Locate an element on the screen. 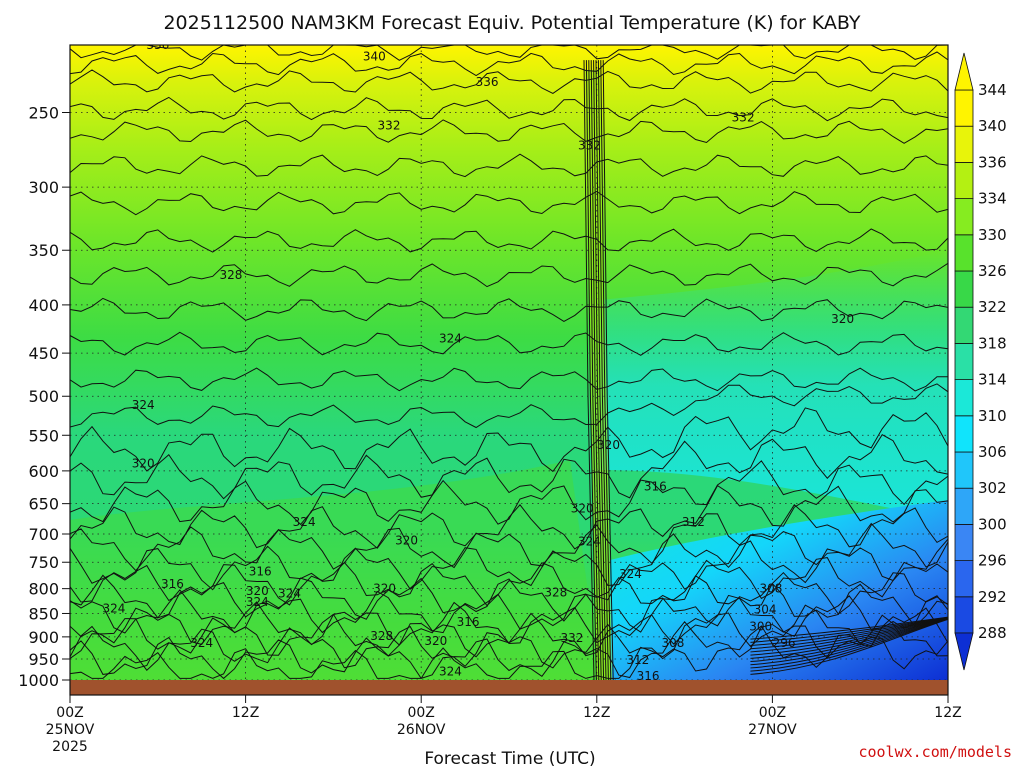 This screenshot has height=768, width=1024. credit-text: coolwx.com/models is located at coordinates (935, 752).